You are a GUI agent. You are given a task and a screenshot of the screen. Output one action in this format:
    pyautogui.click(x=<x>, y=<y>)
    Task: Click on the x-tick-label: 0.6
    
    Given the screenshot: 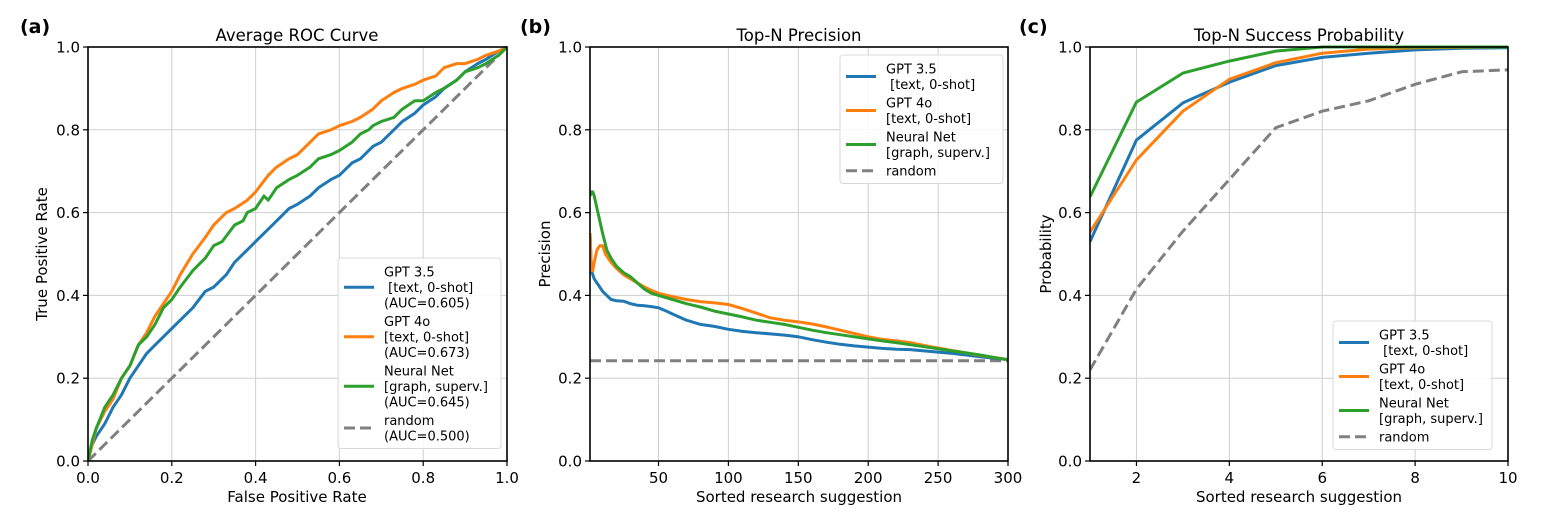 What is the action you would take?
    pyautogui.click(x=339, y=478)
    